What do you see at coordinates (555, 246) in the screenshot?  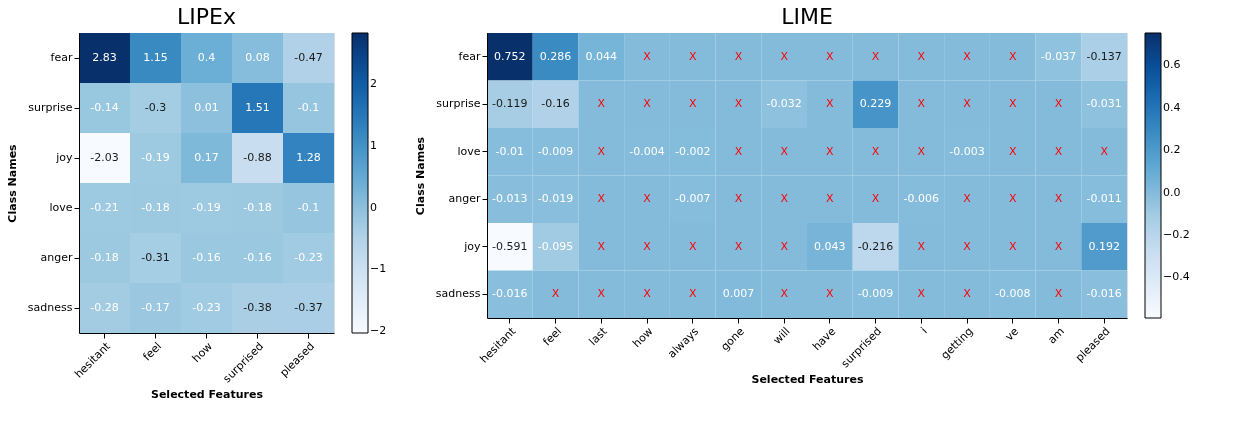 I see `data-label: -0.095` at bounding box center [555, 246].